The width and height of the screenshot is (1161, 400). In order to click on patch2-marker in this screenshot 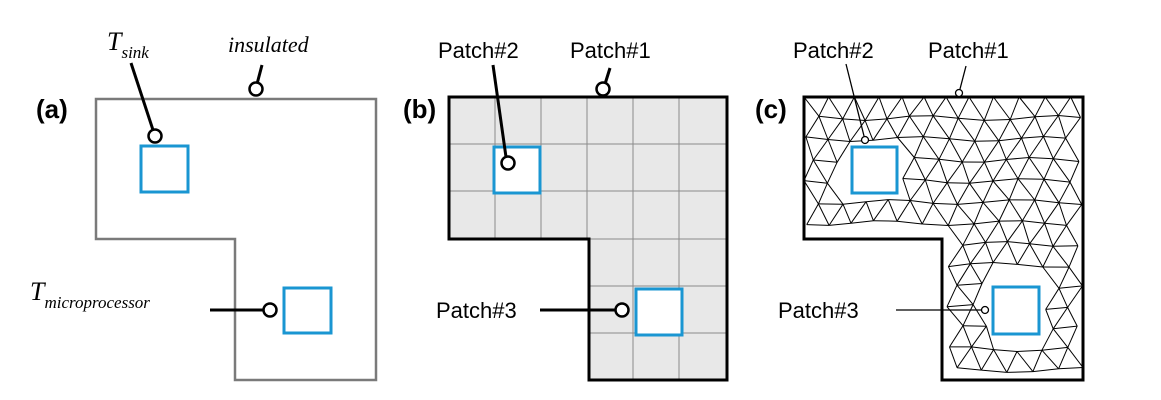, I will do `click(508, 163)`.